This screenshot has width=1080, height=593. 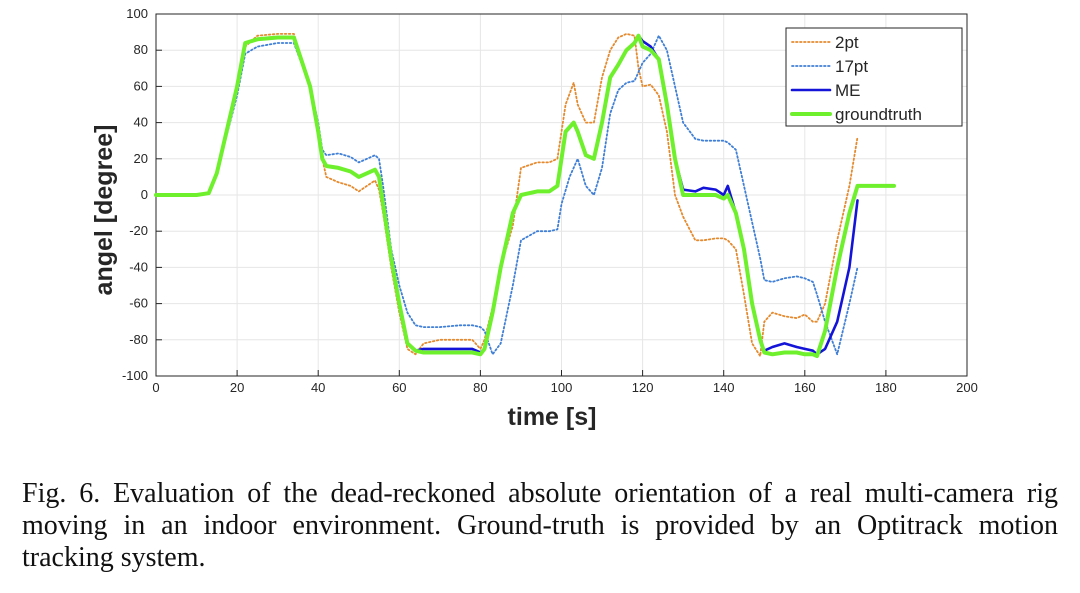 What do you see at coordinates (724, 387) in the screenshot?
I see `x-tick-label: 140` at bounding box center [724, 387].